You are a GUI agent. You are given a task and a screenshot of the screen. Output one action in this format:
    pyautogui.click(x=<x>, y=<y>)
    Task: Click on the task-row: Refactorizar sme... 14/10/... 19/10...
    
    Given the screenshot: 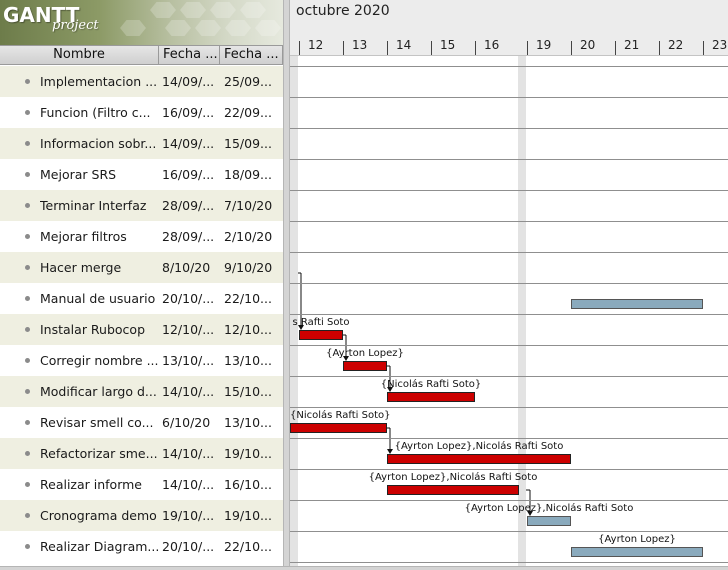 What is the action you would take?
    pyautogui.click(x=141, y=453)
    